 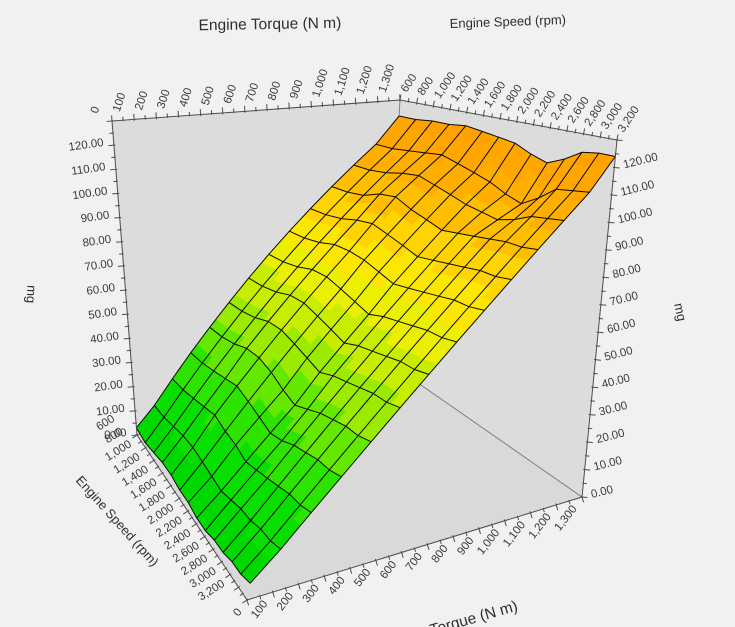 I want to click on tick-label: 70.00, so click(x=624, y=299).